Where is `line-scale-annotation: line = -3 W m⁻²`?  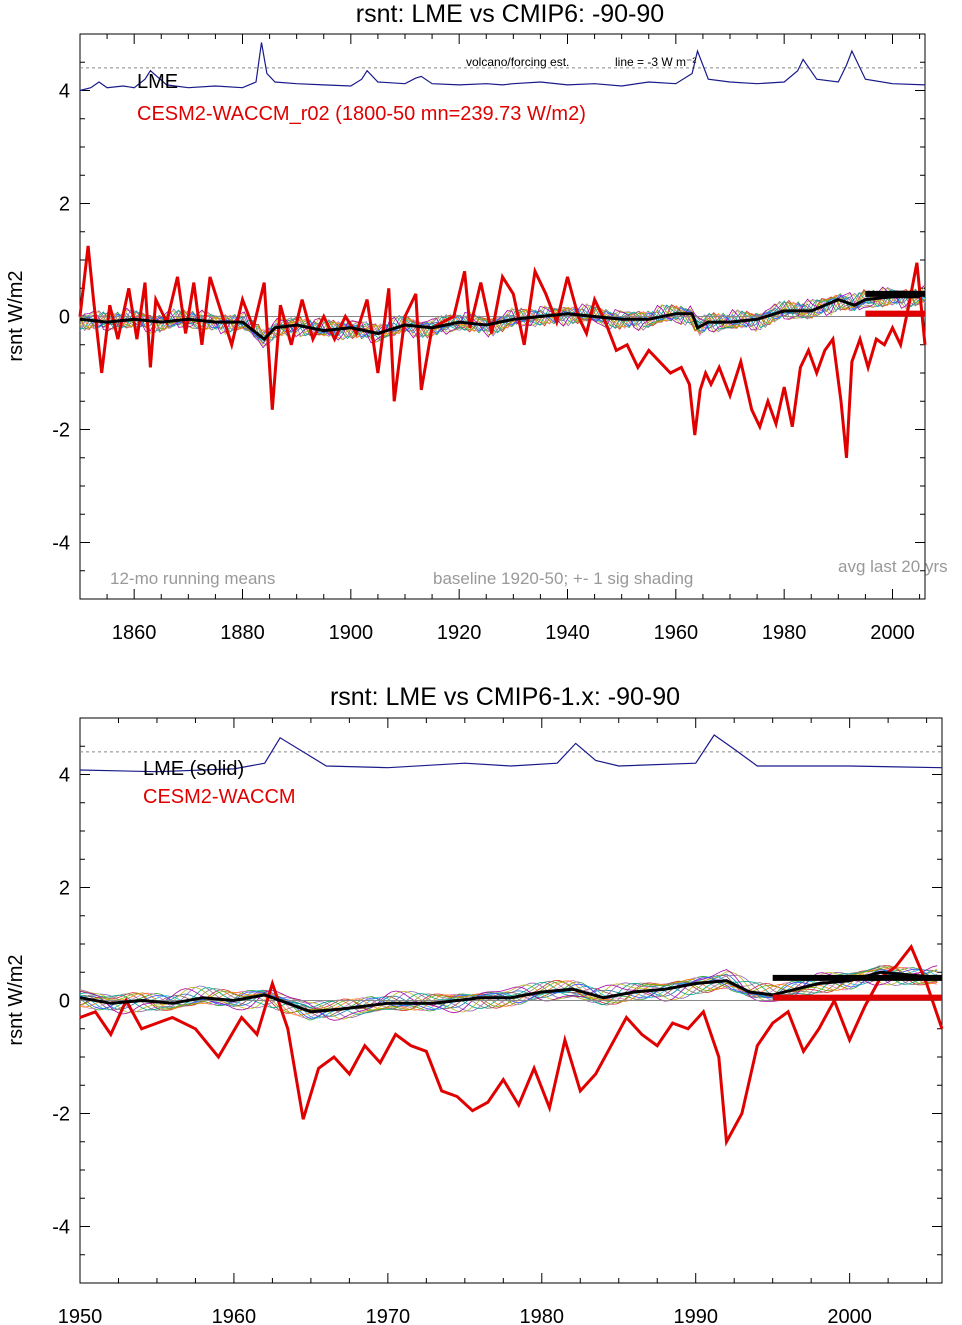
line-scale-annotation: line = -3 W m⁻² is located at coordinates (655, 62).